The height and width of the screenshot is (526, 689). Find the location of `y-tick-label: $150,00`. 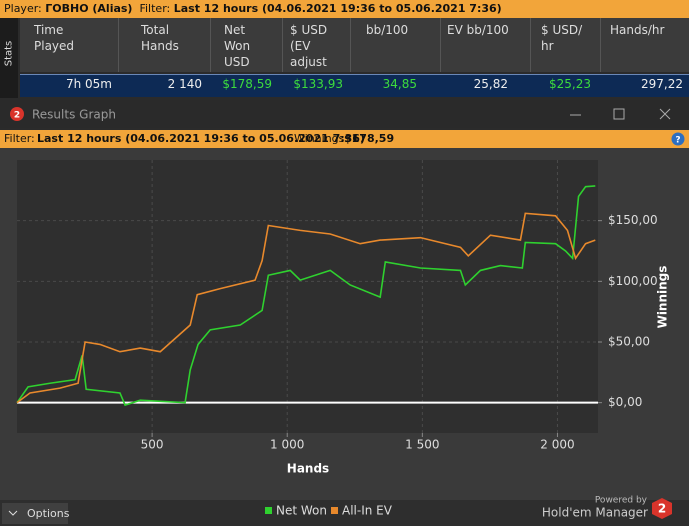

y-tick-label: $150,00 is located at coordinates (633, 220).